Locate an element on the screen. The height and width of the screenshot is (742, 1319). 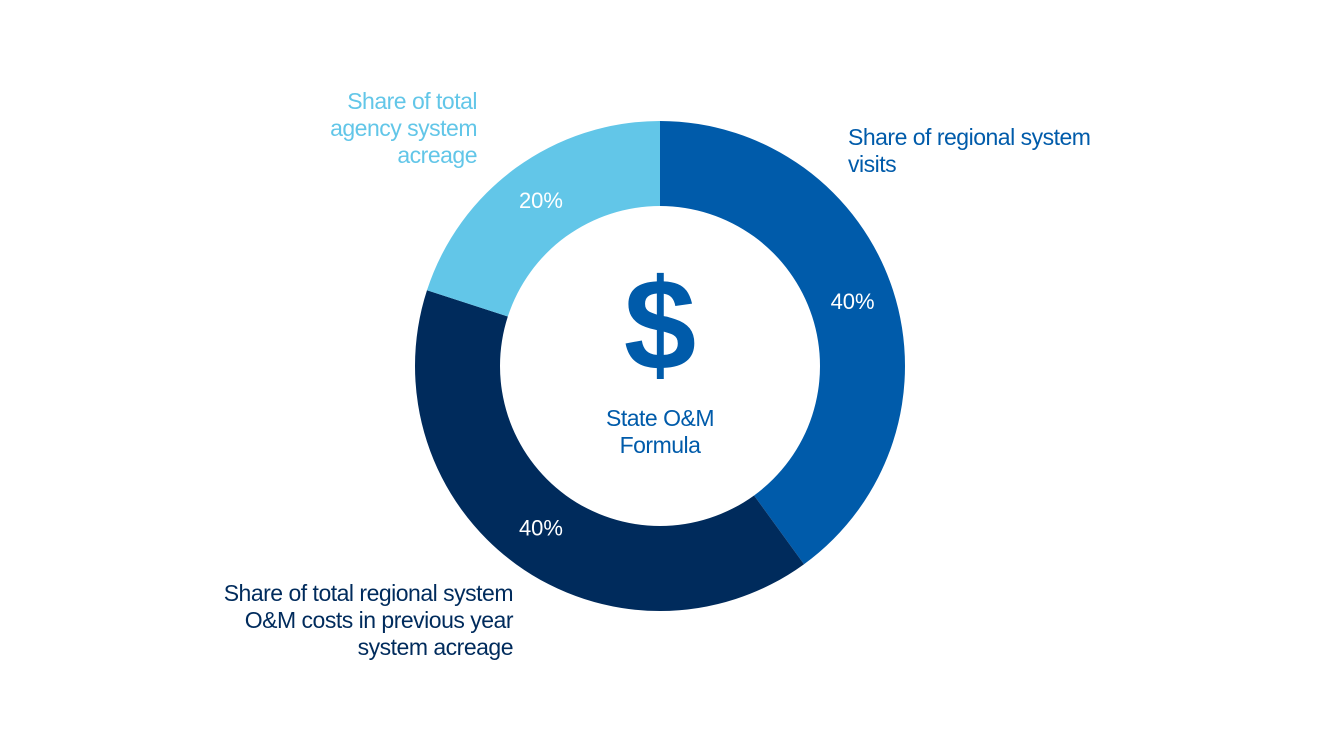
center-symbol: $ is located at coordinates (660, 324).